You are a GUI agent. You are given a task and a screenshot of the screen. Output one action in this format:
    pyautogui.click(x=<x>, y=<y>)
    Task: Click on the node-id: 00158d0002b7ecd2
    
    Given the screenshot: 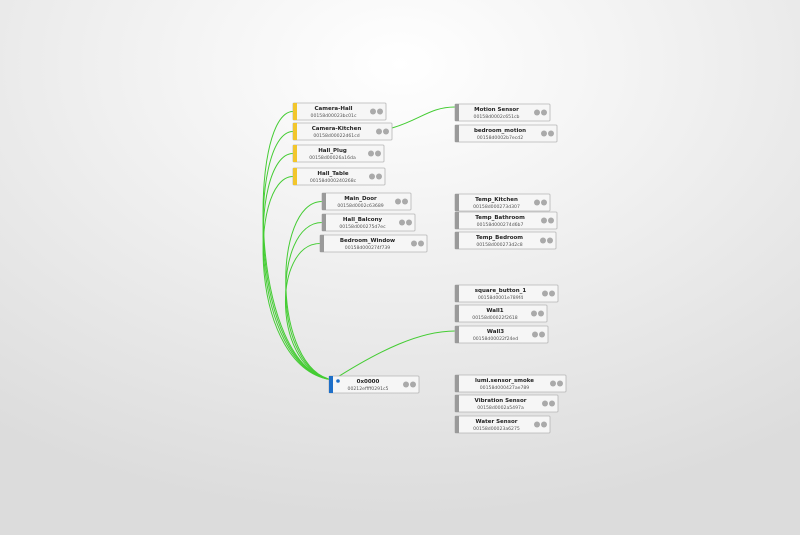 What is the action you would take?
    pyautogui.click(x=500, y=138)
    